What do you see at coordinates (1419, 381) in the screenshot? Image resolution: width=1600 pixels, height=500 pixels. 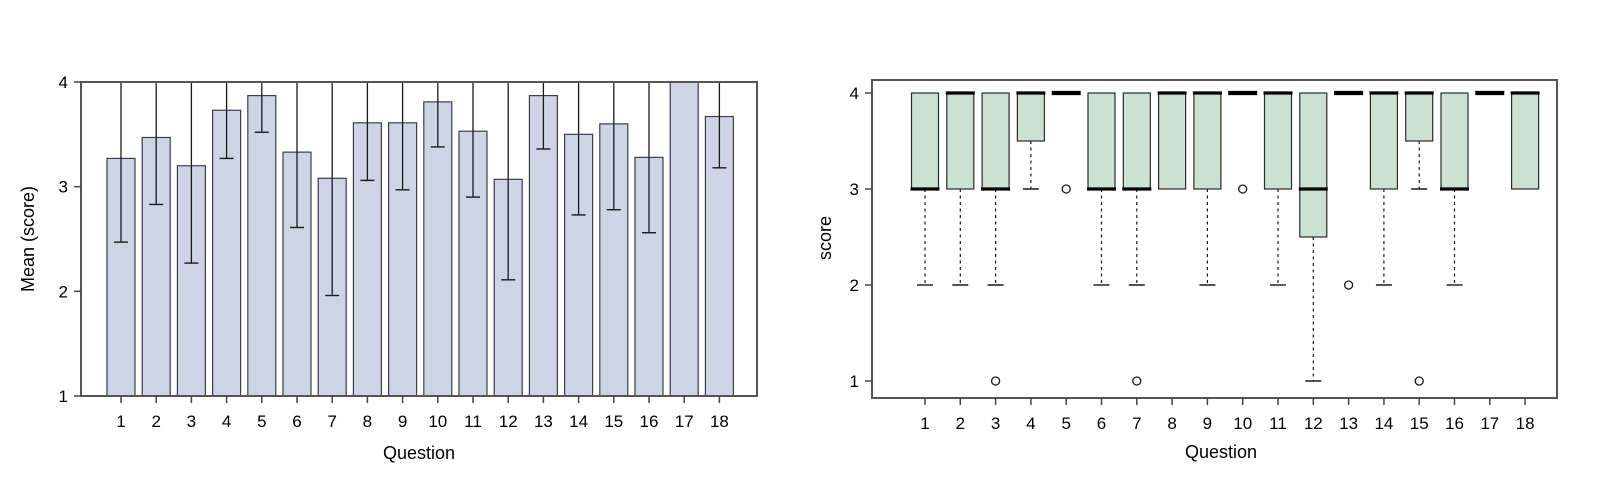 I see `outlier-q15` at bounding box center [1419, 381].